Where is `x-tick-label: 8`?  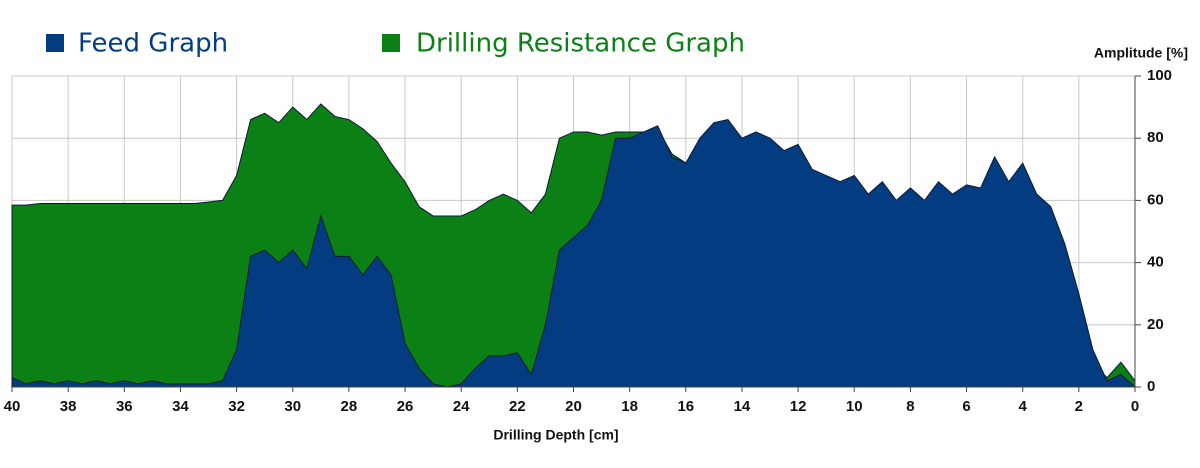 x-tick-label: 8 is located at coordinates (910, 406).